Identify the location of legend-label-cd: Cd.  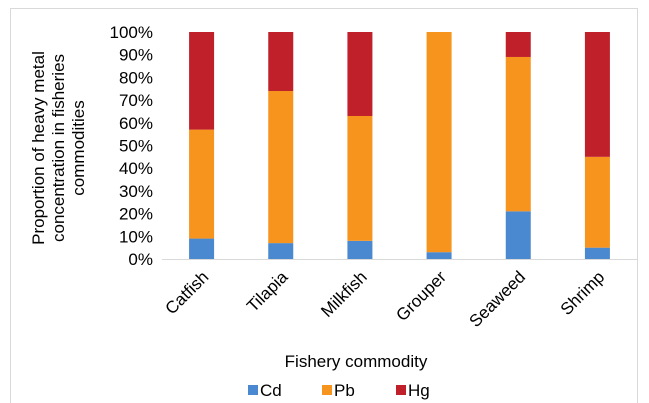
(271, 390).